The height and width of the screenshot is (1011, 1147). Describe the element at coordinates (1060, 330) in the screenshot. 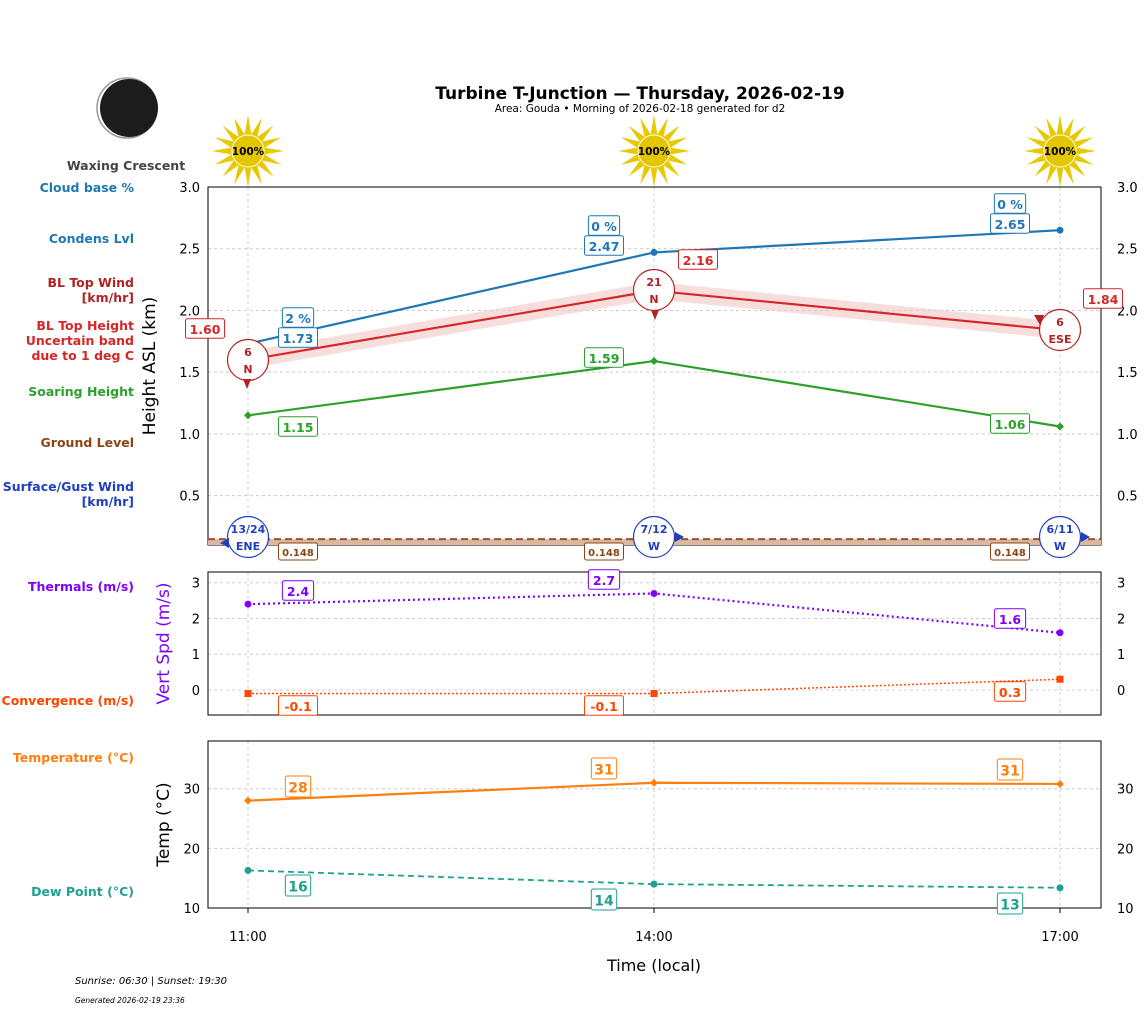

I see `bl-wind-icon` at that location.